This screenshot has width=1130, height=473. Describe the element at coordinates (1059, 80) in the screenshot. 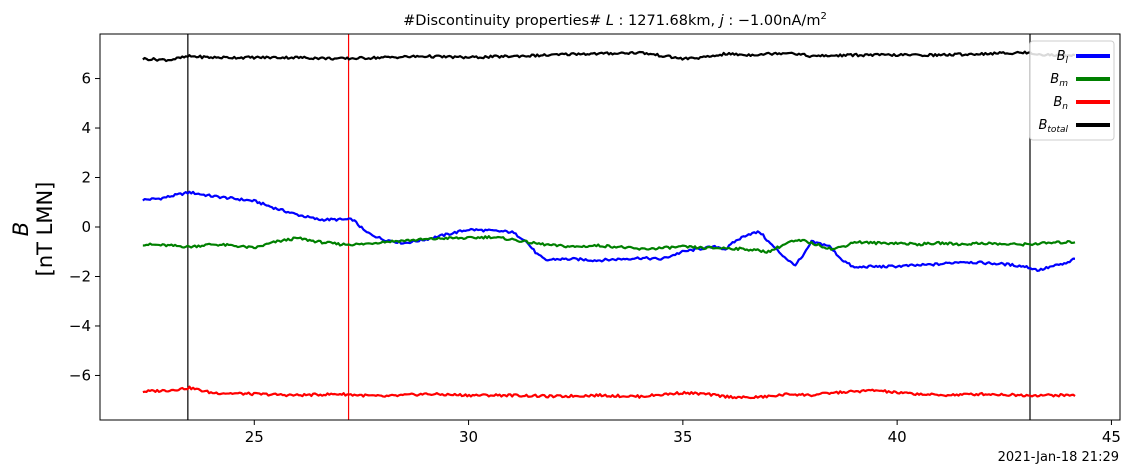

I see `legend-label-m: Bm` at that location.